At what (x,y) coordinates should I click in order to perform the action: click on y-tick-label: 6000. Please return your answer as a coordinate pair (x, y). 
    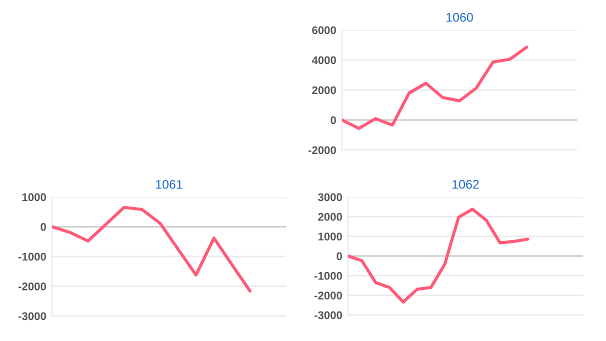
    Looking at the image, I should click on (324, 30).